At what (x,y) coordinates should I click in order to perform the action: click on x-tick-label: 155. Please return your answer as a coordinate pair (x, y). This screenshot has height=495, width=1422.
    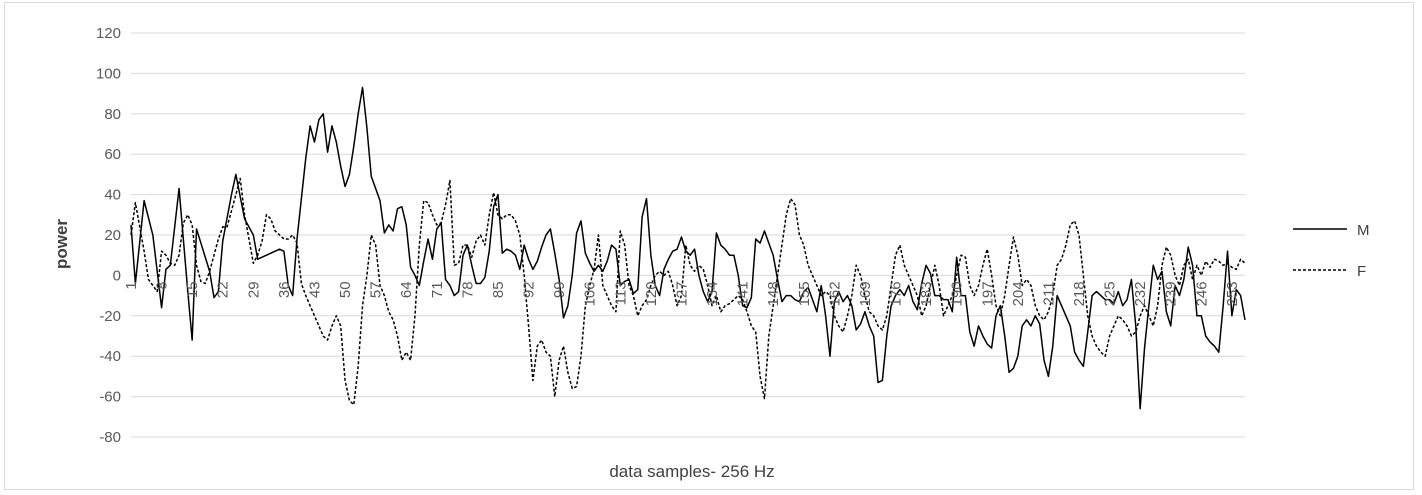
    Looking at the image, I should click on (804, 293).